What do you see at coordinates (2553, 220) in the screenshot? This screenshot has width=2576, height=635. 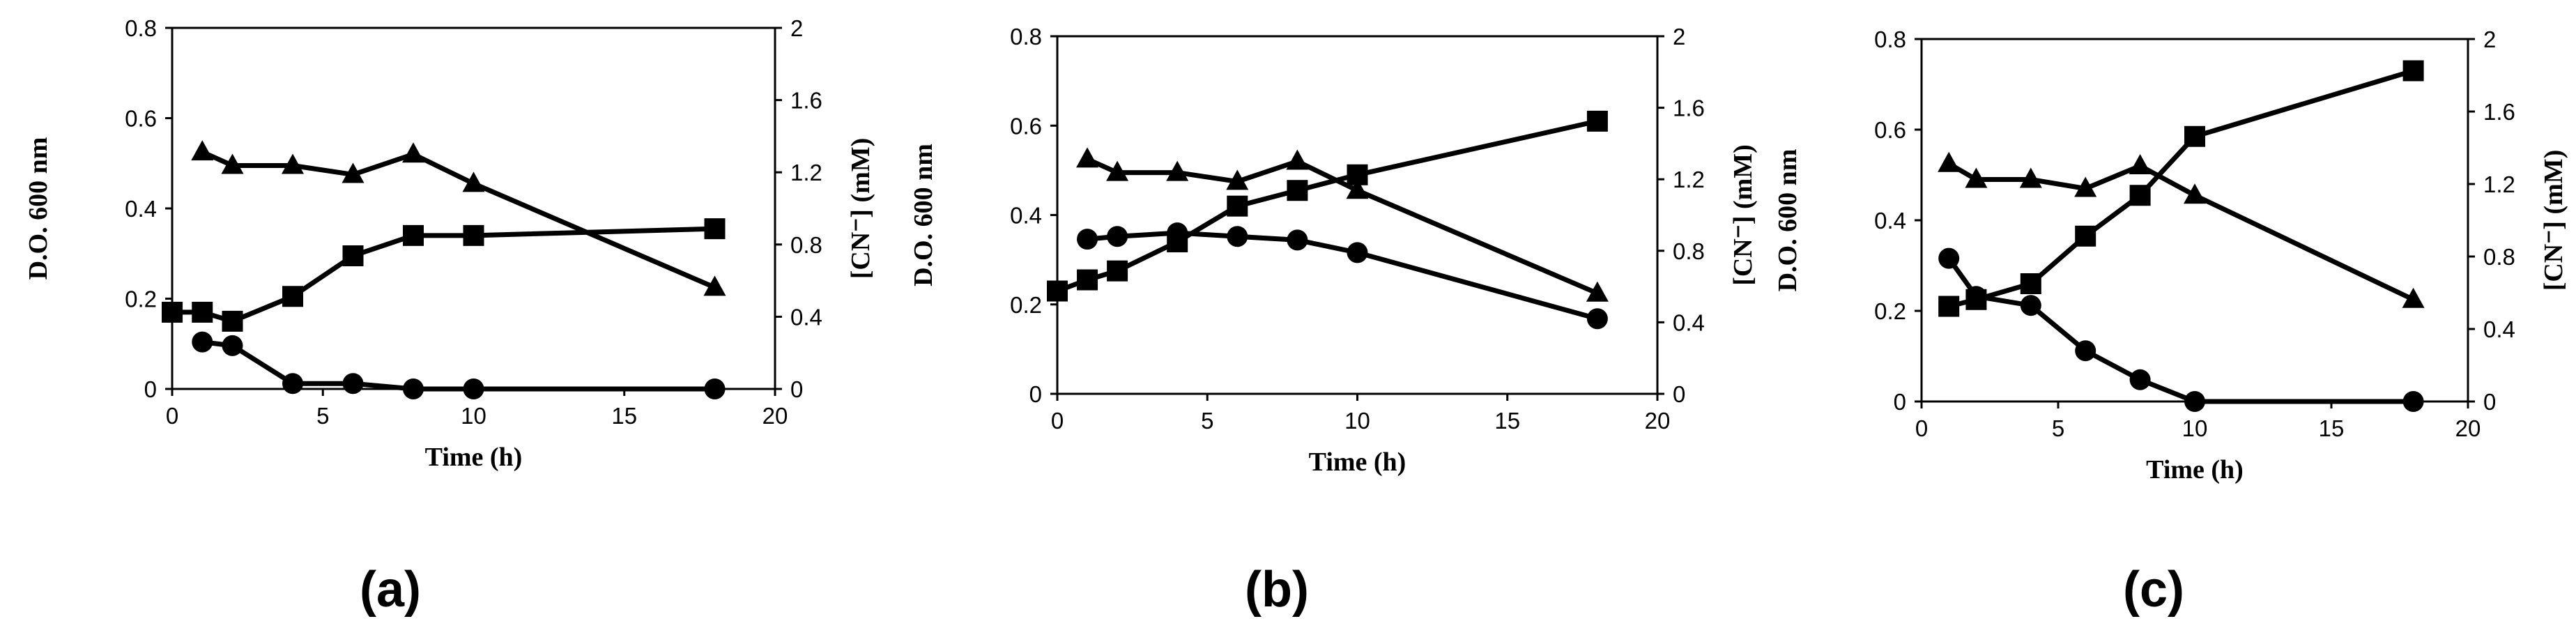 I see `y2-axis-title: [CN⁻] (mM)` at bounding box center [2553, 220].